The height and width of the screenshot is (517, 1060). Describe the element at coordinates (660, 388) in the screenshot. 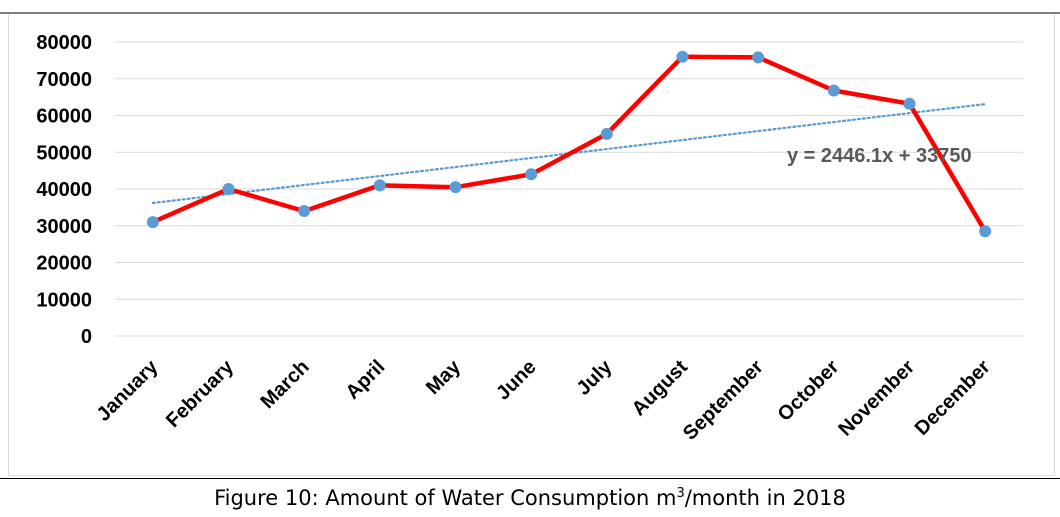

I see `x-tick-label: August` at that location.